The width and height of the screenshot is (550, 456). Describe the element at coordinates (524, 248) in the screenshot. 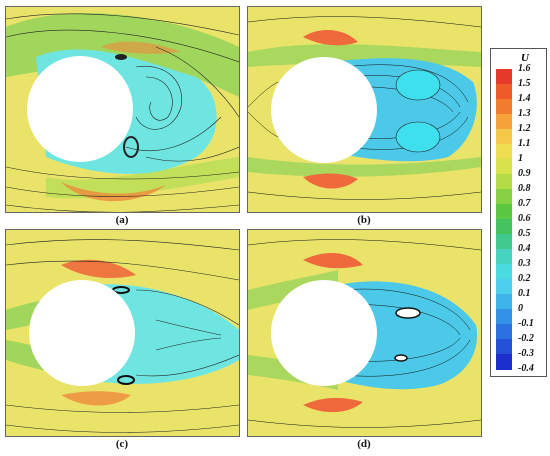

I see `legend-tick-label: 0.4` at that location.